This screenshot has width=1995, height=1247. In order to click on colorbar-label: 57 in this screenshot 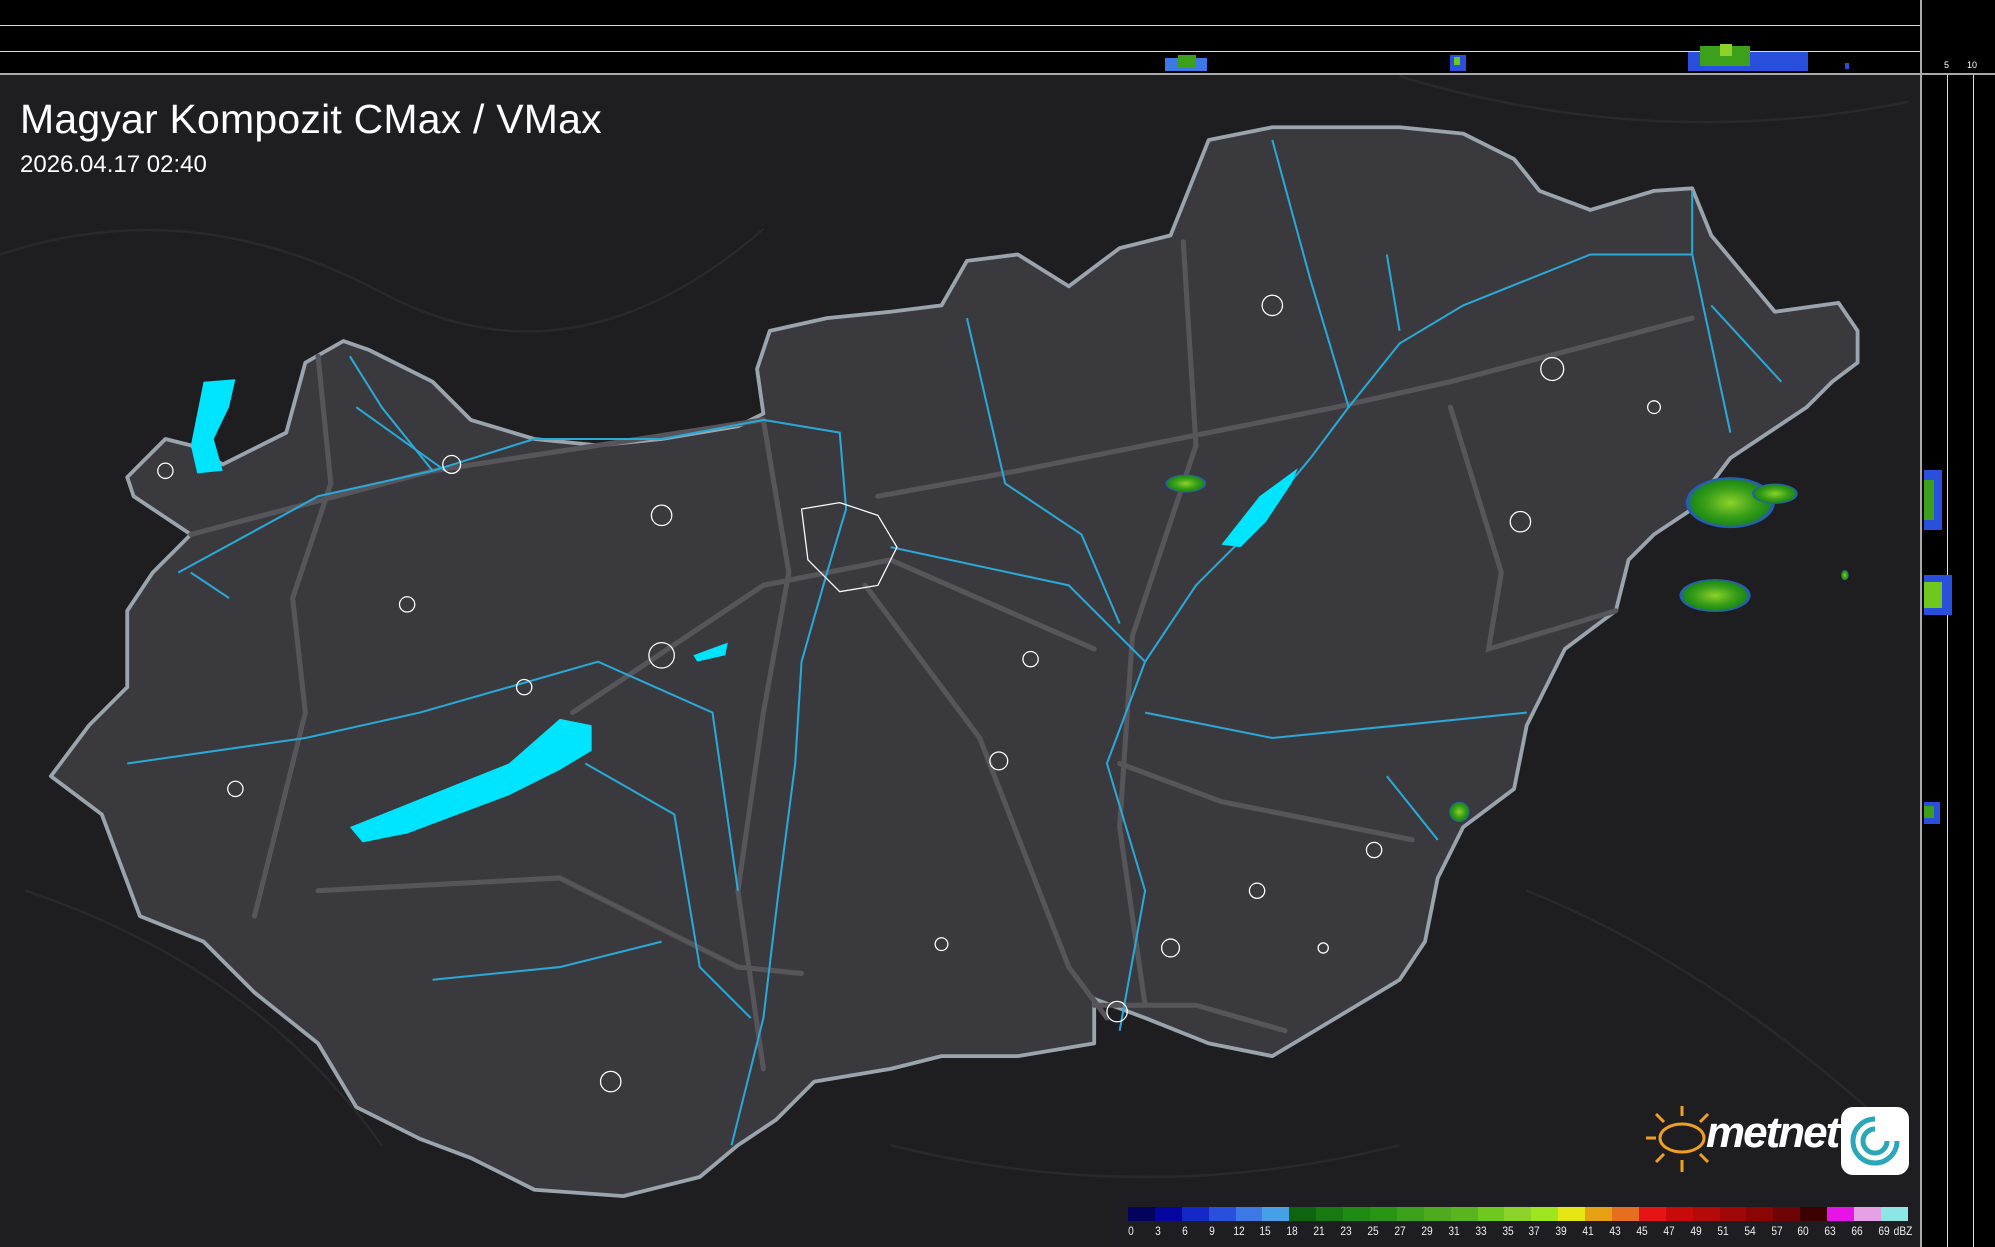, I will do `click(1776, 1231)`.